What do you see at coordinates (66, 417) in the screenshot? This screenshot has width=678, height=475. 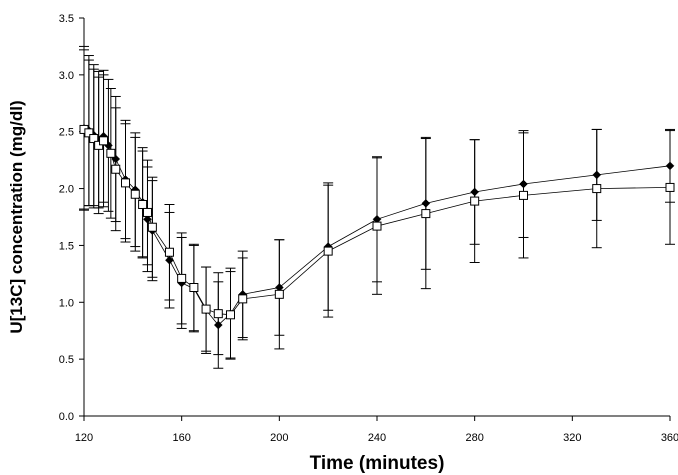 I see `y-tick-label: 0.0` at bounding box center [66, 417].